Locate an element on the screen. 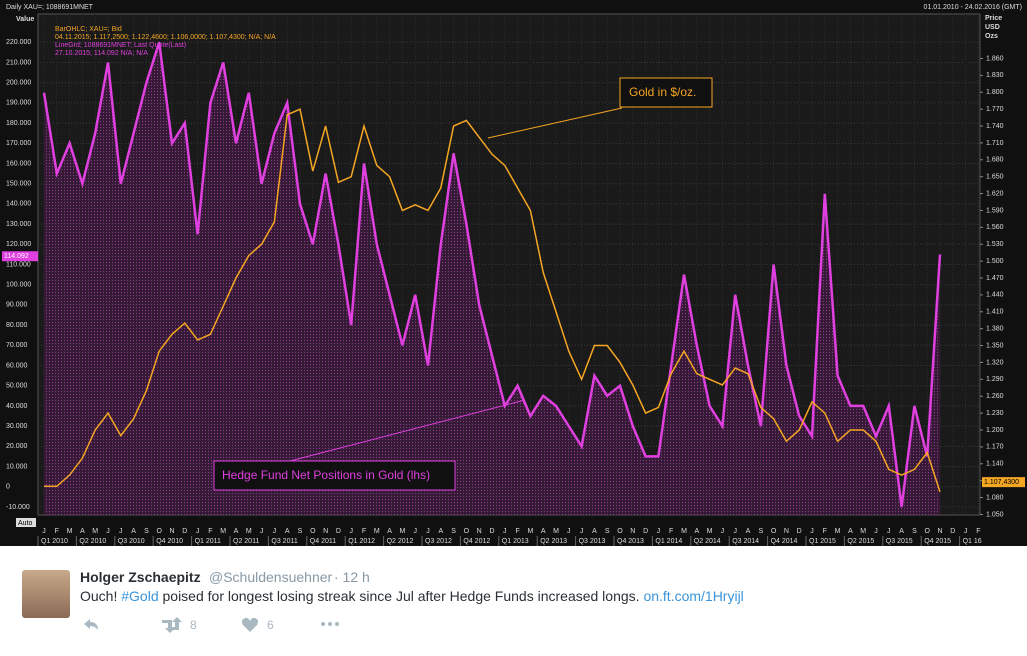 This screenshot has width=1027, height=656. y2-tick-label: 1.470 is located at coordinates (995, 278).